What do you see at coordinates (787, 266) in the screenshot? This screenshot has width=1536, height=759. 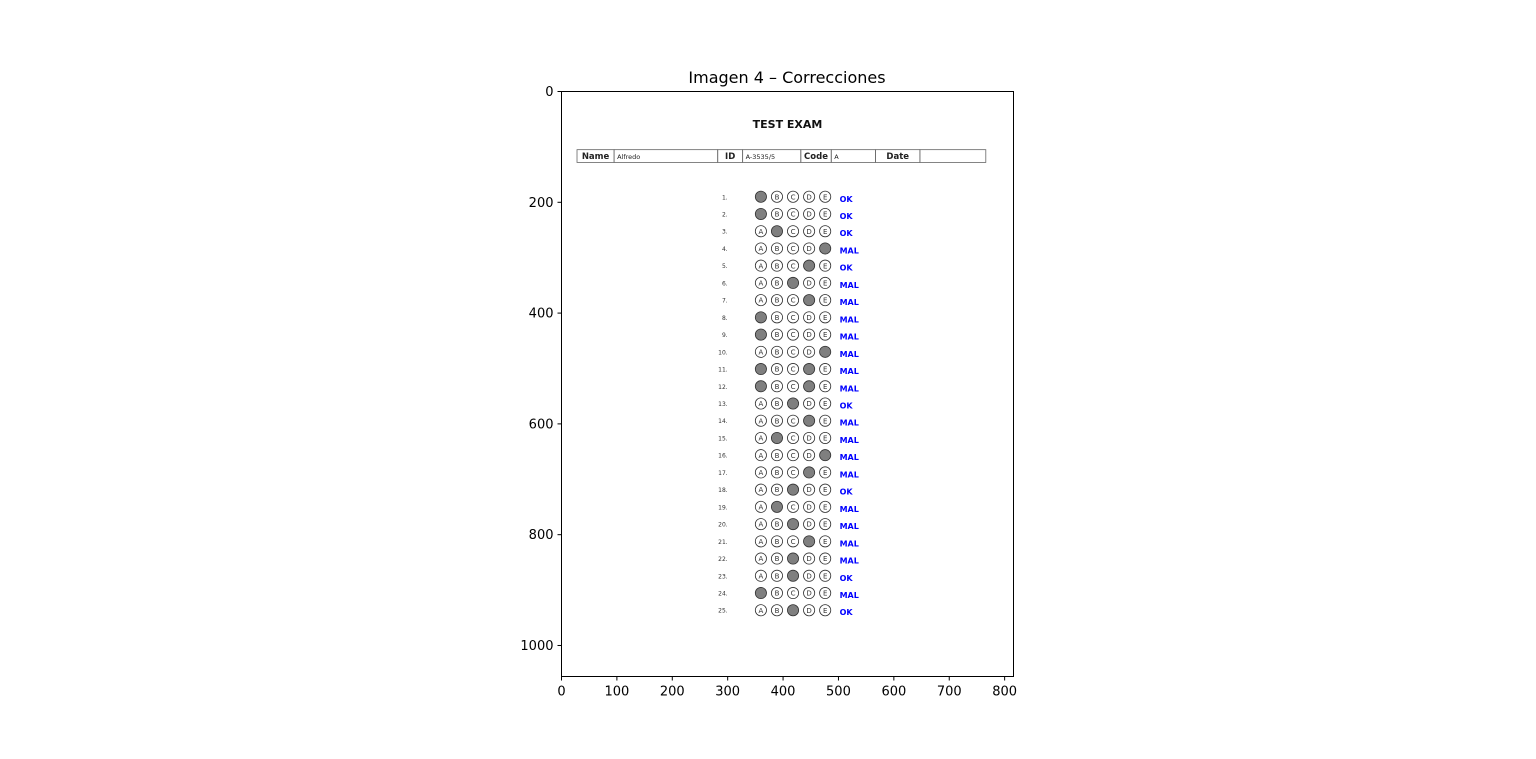 I see `question-row: 5. A B C E OK` at bounding box center [787, 266].